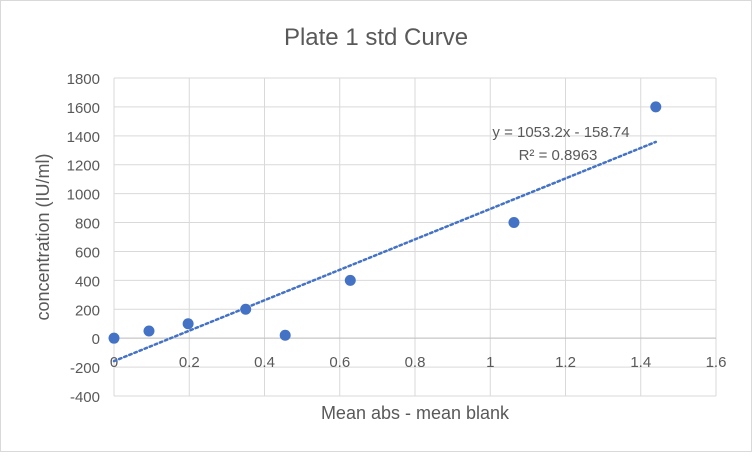 The height and width of the screenshot is (456, 752). What do you see at coordinates (85, 397) in the screenshot?
I see `y-tick-label: -400` at bounding box center [85, 397].